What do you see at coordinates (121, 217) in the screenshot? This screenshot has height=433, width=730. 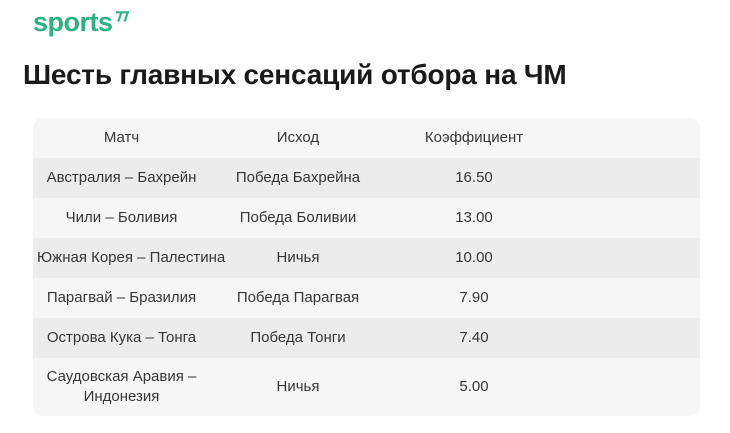 I see `match-cell: Чили – Боливия` at bounding box center [121, 217].